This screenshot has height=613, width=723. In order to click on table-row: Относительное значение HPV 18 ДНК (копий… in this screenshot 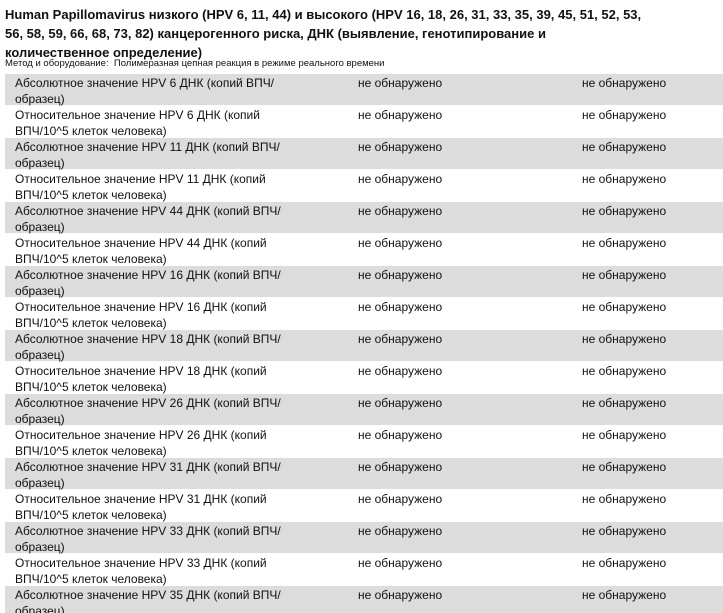, I will do `click(364, 378)`.